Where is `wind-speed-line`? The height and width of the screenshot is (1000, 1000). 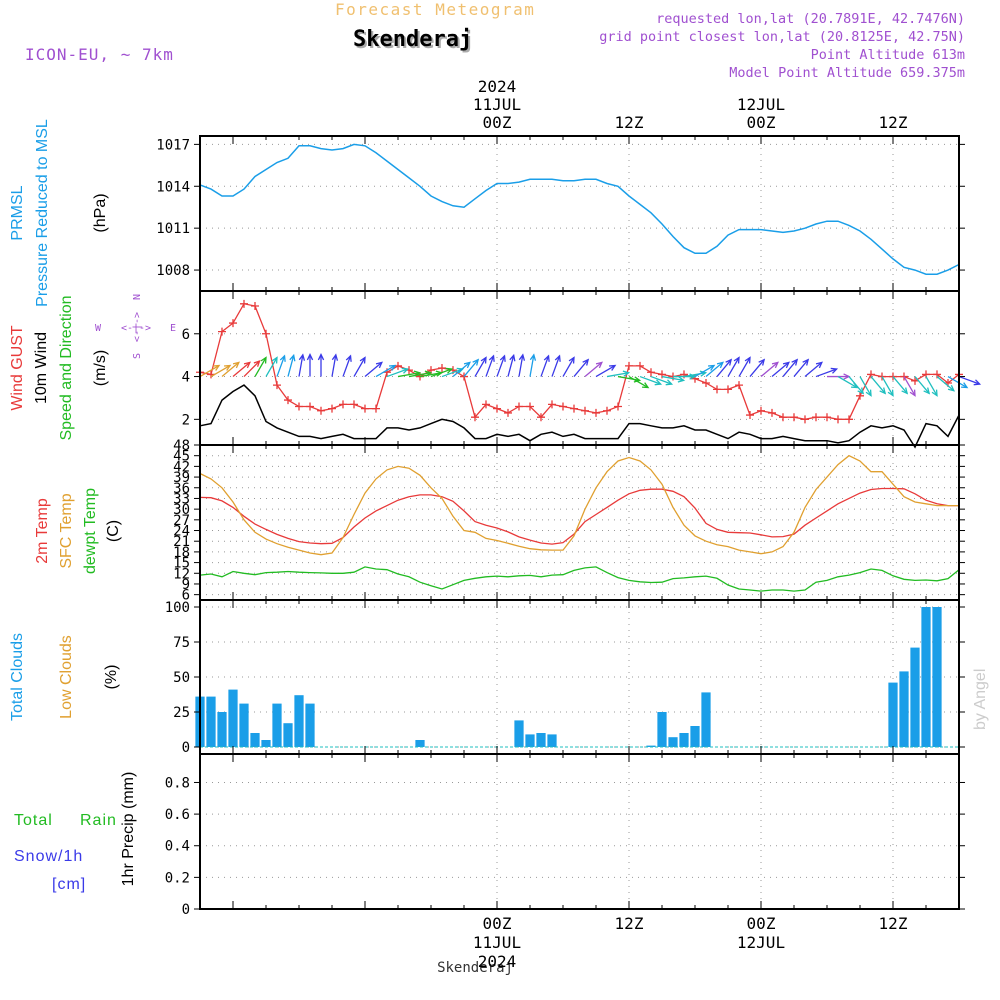 wind-speed-line is located at coordinates (579, 416).